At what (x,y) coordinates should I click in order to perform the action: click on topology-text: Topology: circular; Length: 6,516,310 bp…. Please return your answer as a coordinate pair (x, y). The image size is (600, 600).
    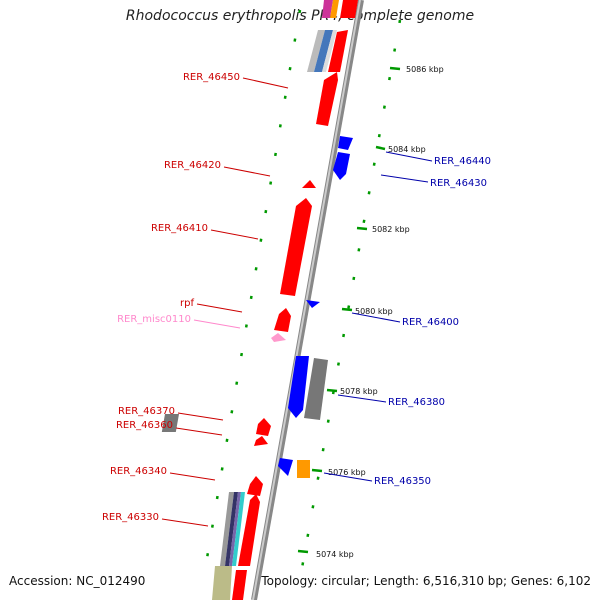
    Looking at the image, I should click on (426, 581).